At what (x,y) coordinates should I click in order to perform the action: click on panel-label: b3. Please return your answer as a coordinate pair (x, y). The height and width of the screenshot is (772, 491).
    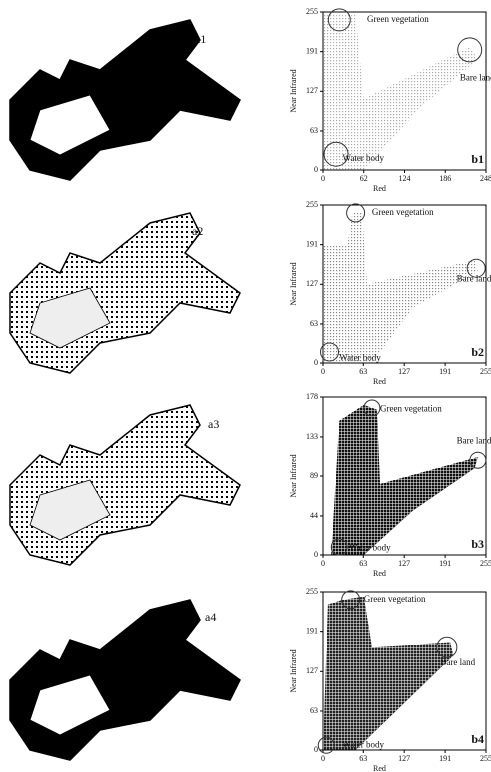
    Looking at the image, I should click on (477, 544).